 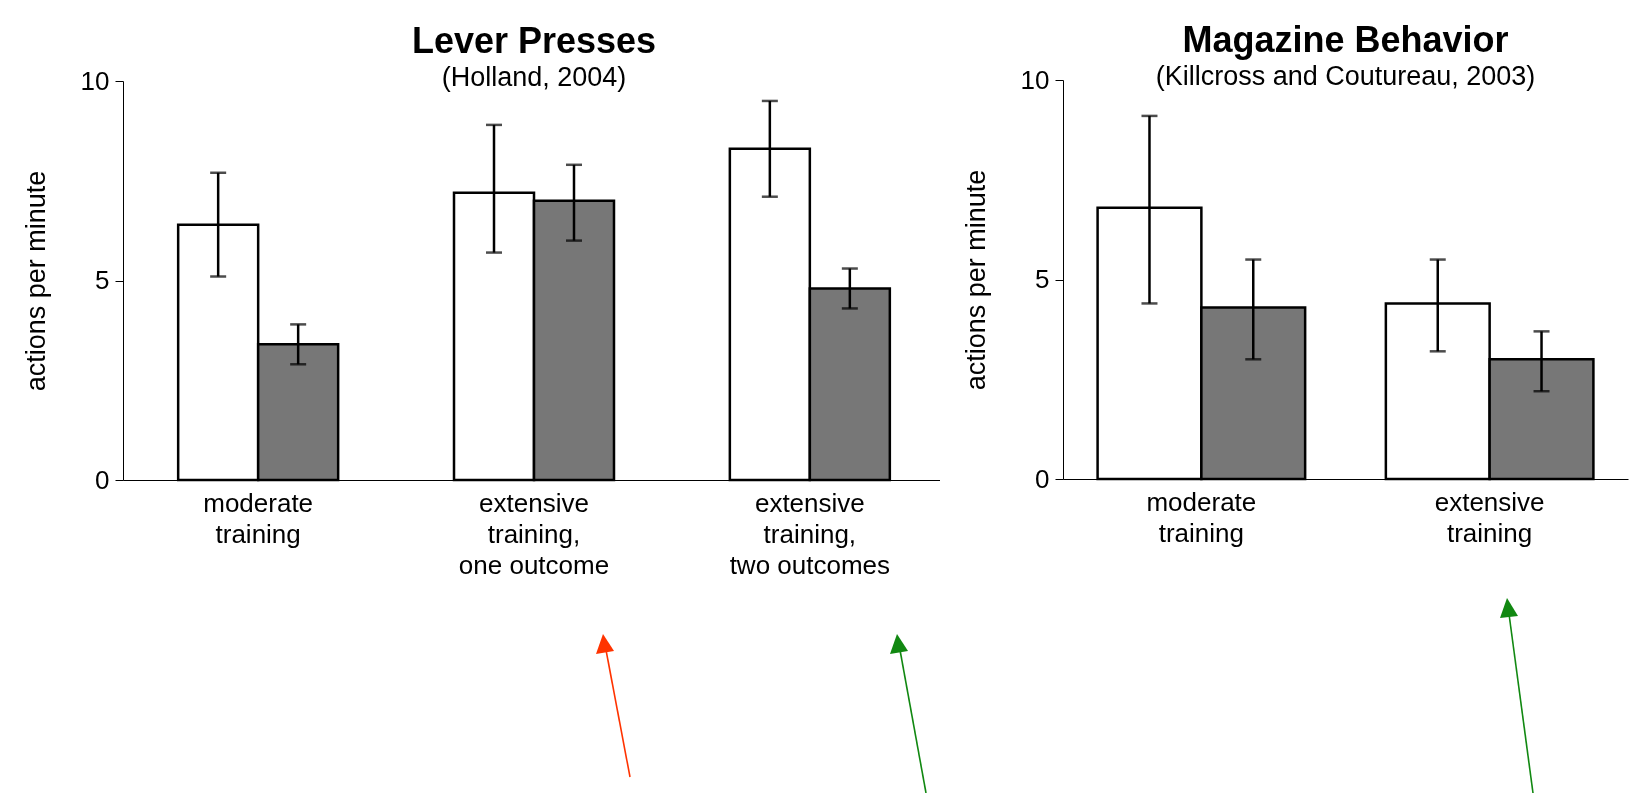 What do you see at coordinates (1489, 517) in the screenshot?
I see `x-tick-label: extensive training` at bounding box center [1489, 517].